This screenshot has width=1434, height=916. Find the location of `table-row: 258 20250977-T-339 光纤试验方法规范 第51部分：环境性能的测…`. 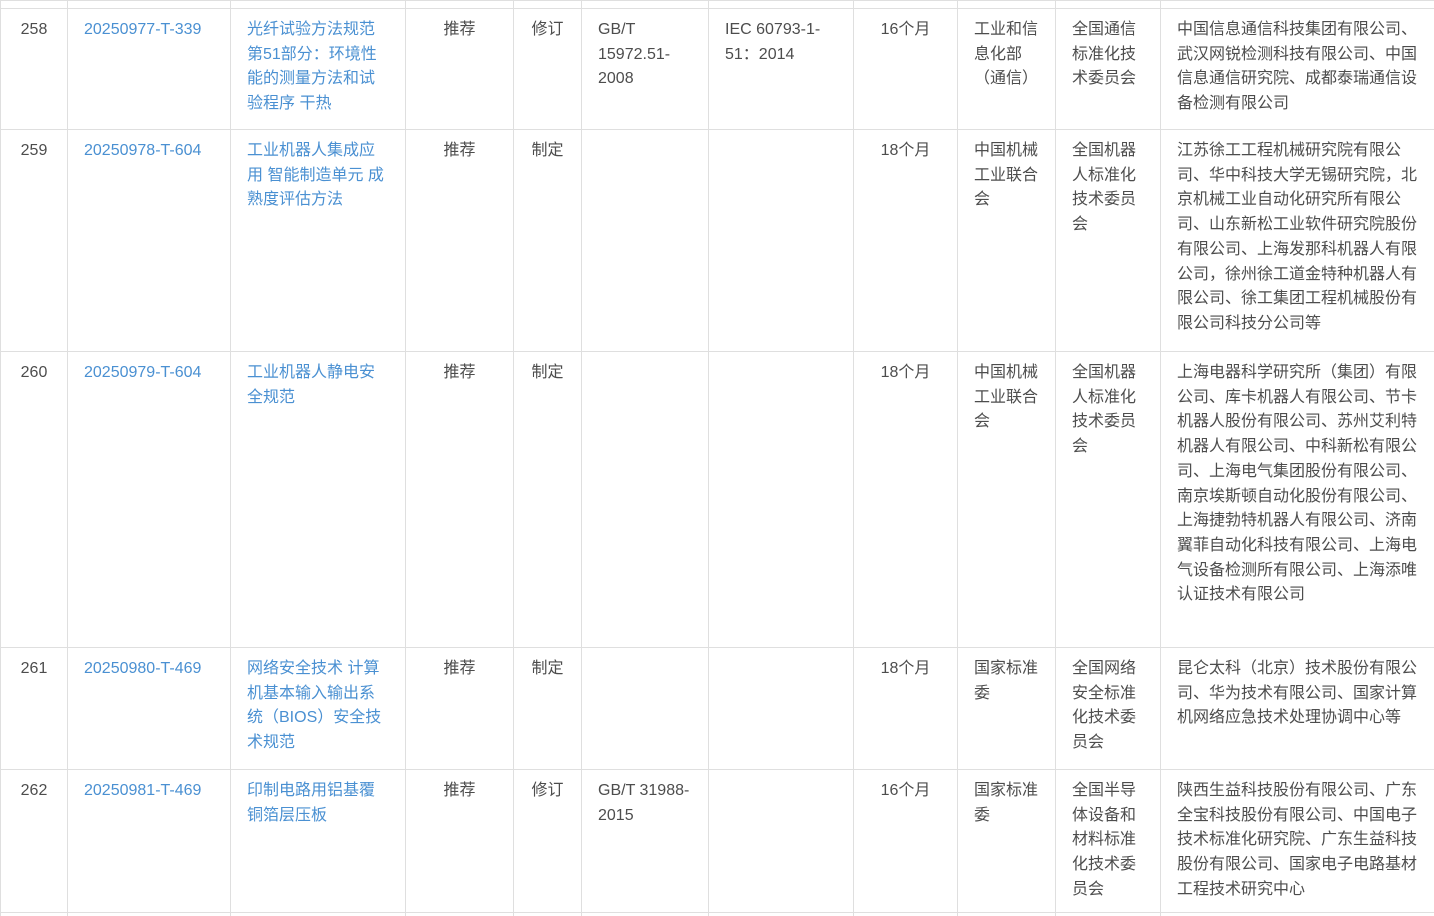

table-row: 258 20250977-T-339 光纤试验方法规范 第51部分：环境性能的测… is located at coordinates (717, 69).